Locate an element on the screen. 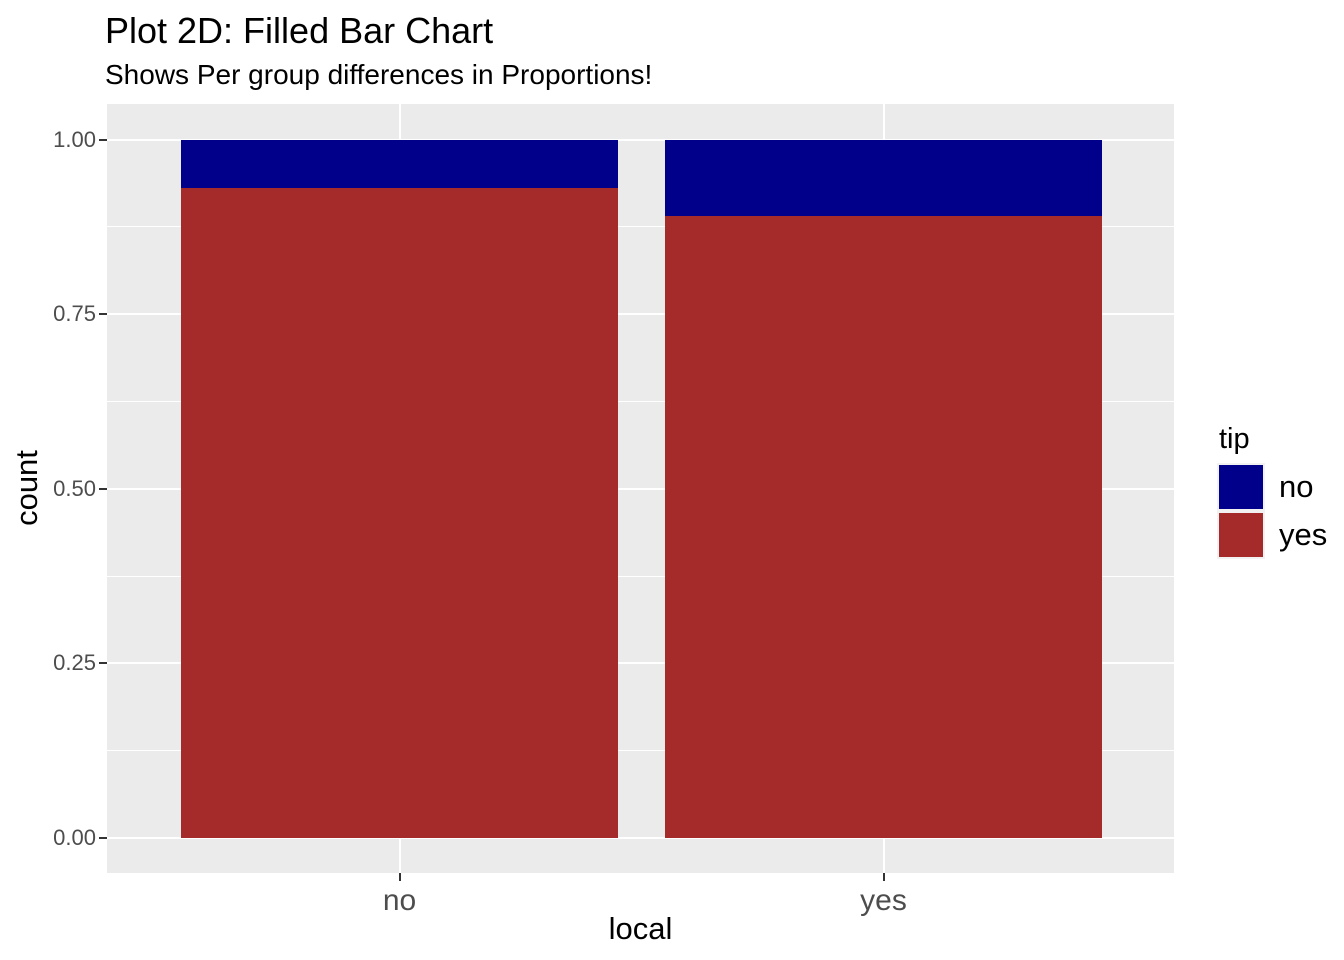 This screenshot has width=1344, height=960. x-axis-title: local is located at coordinates (640, 928).